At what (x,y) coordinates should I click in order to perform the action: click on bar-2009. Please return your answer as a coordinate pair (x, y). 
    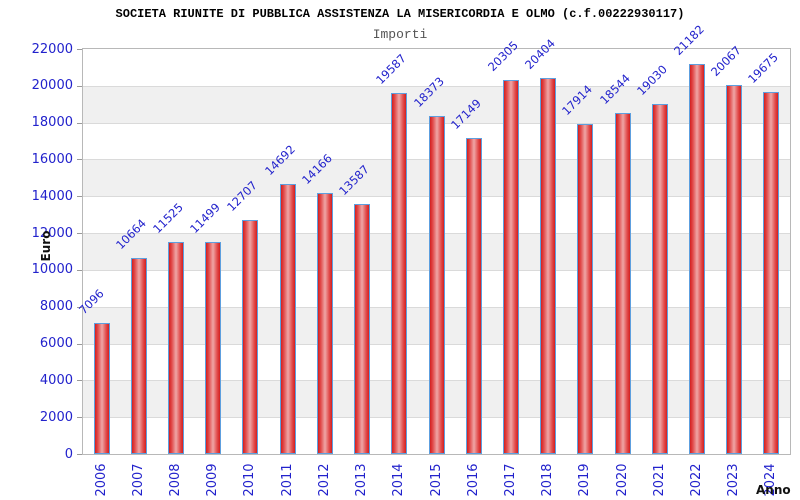
    Looking at the image, I should click on (213, 348).